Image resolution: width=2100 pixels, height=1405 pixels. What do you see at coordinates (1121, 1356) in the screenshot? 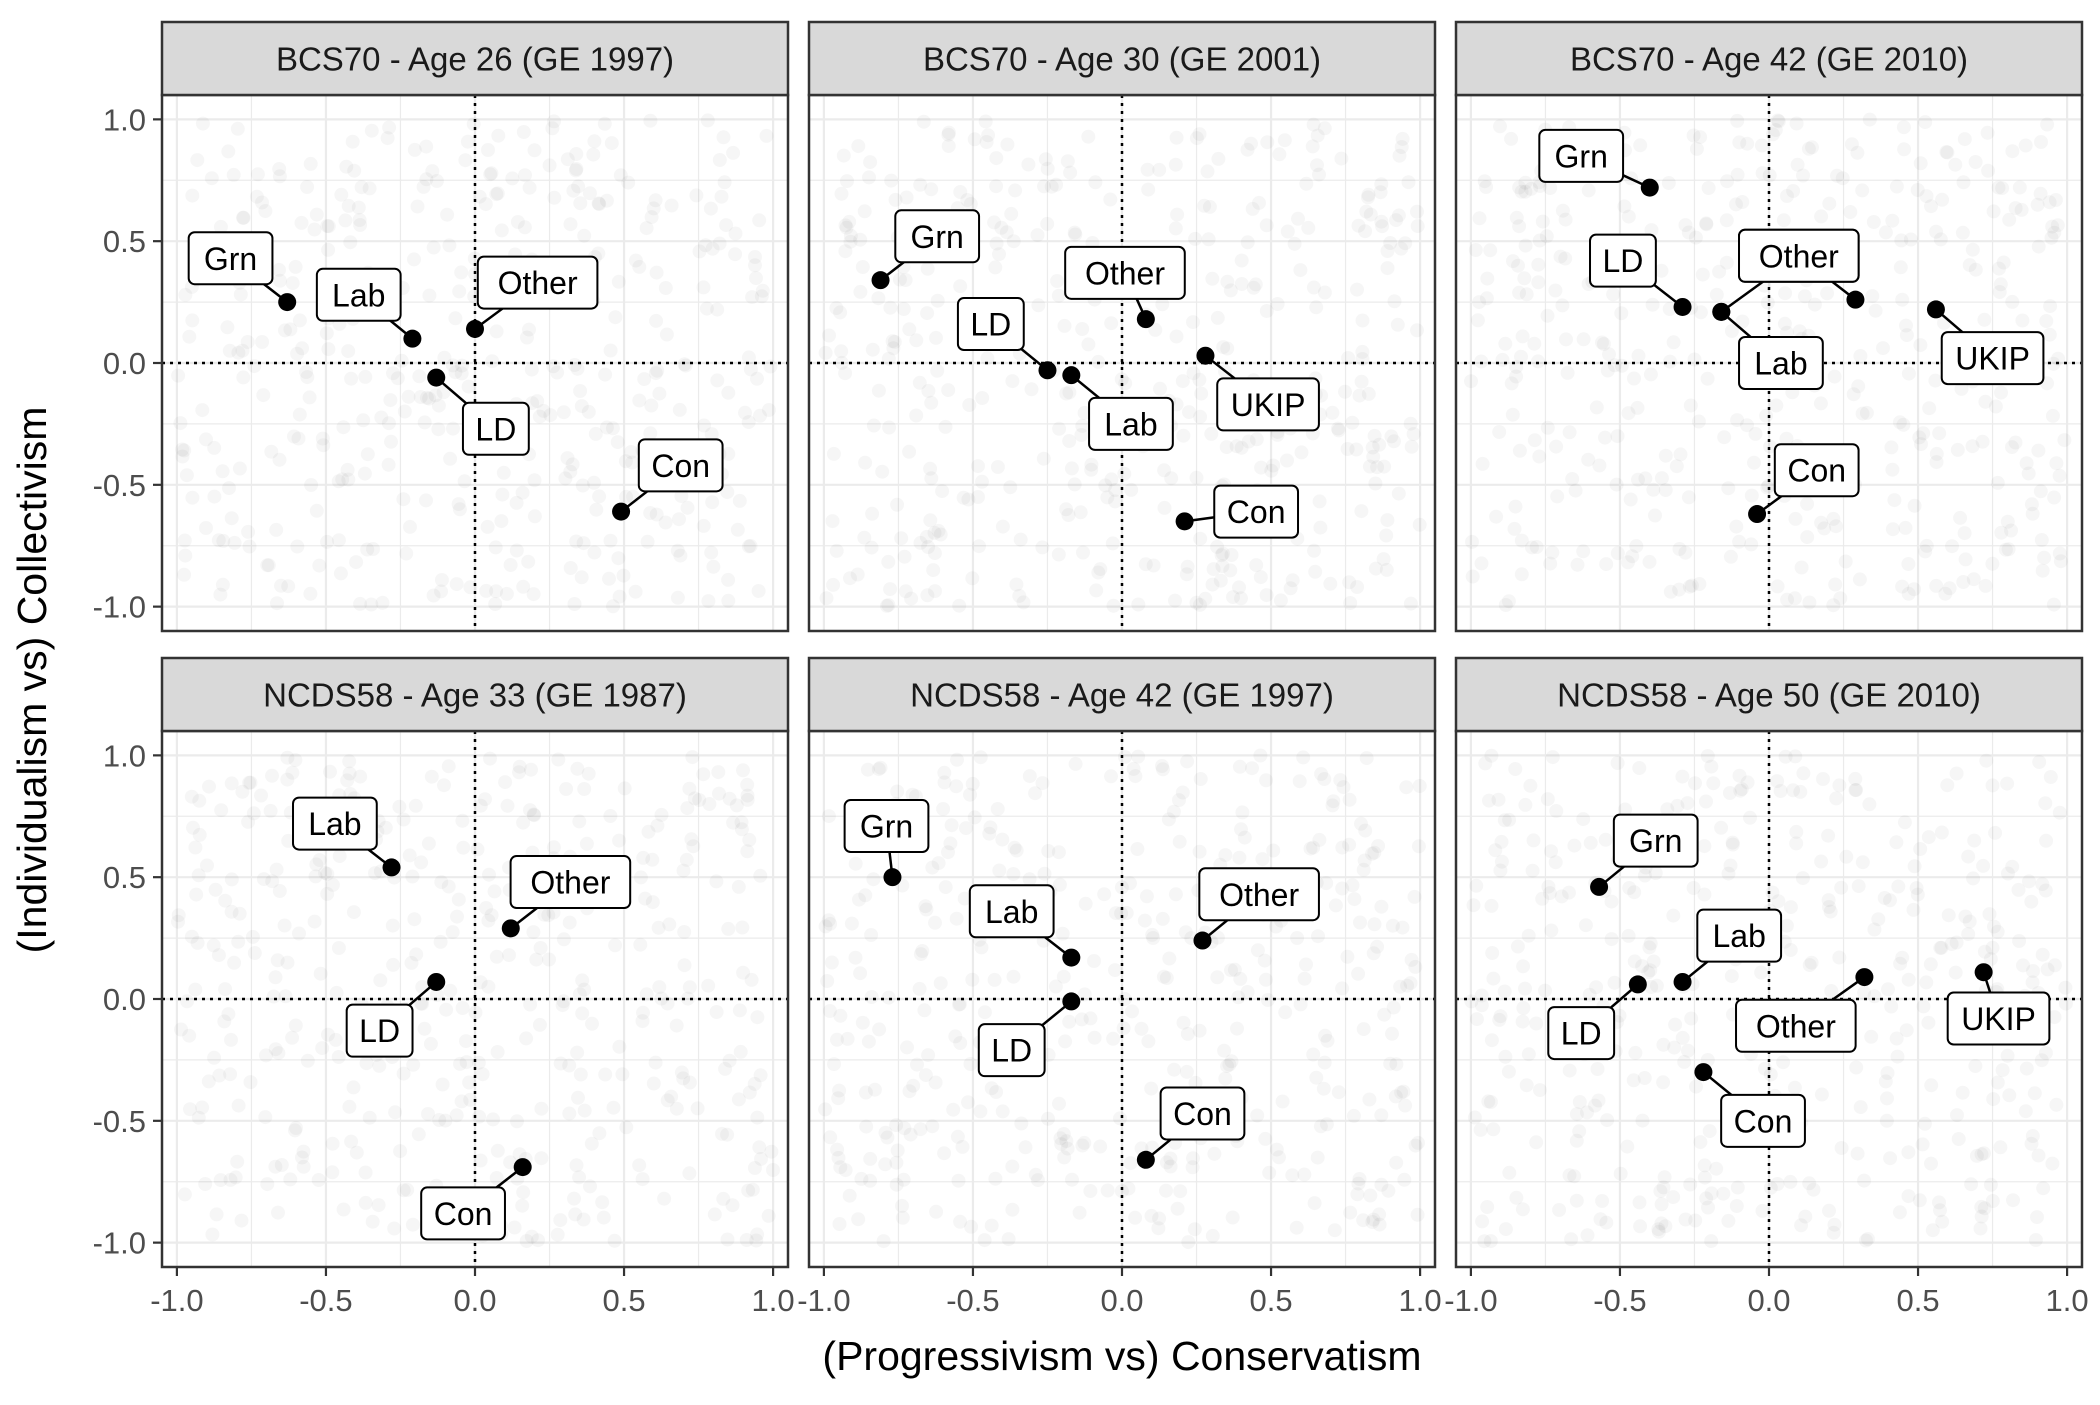
I see `x-axis-title: (Progressivism vs) Conservatism` at bounding box center [1121, 1356].